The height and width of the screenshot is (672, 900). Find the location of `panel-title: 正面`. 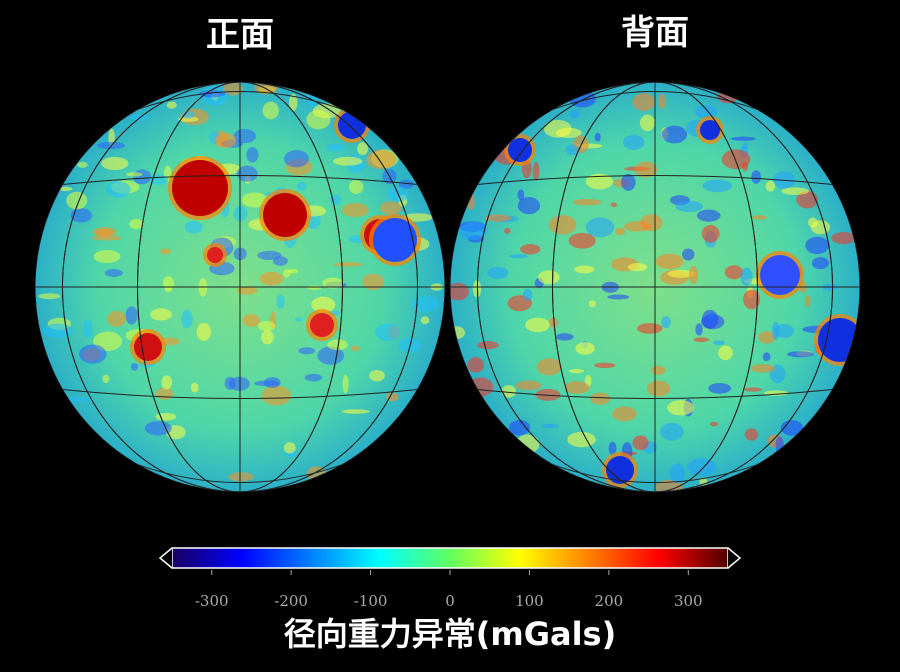

panel-title: 正面 is located at coordinates (240, 35).